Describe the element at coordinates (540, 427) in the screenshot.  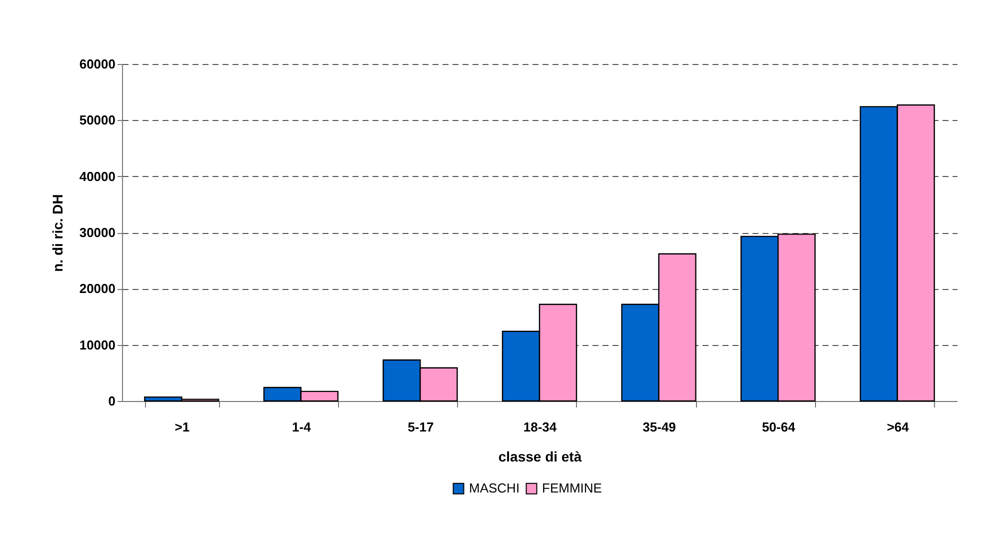
I see `x-tick-label: 18-34` at that location.